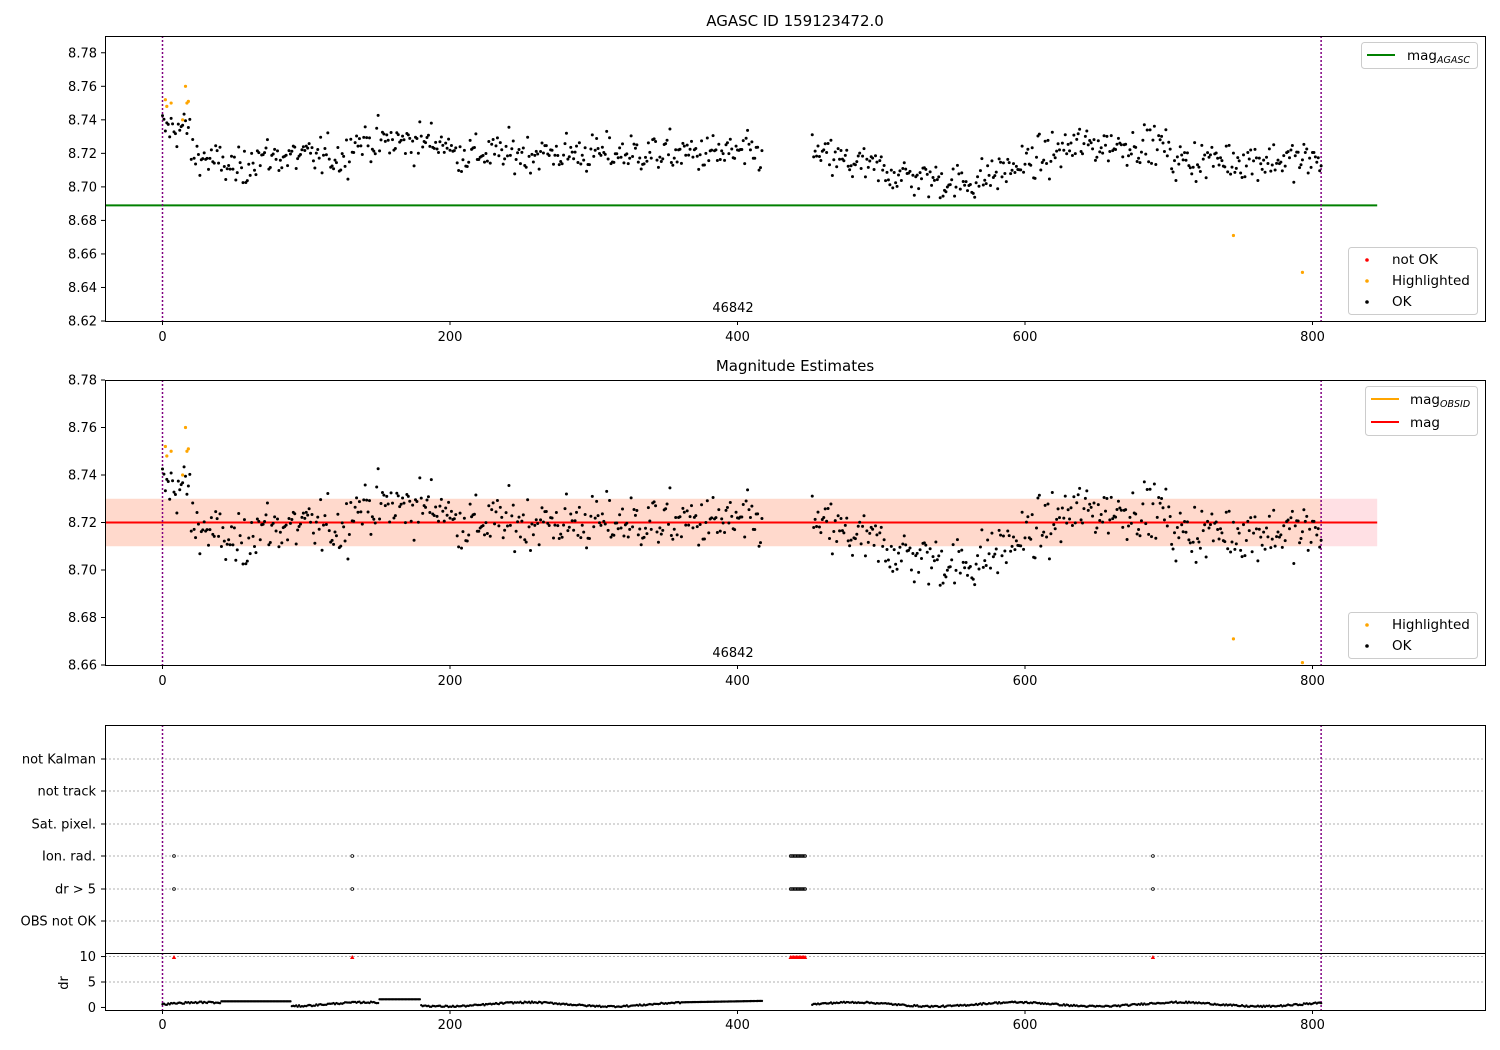 The image size is (1500, 1050). Describe the element at coordinates (1422, 56) in the screenshot. I see `legend-label-mag-agasc: mag` at that location.